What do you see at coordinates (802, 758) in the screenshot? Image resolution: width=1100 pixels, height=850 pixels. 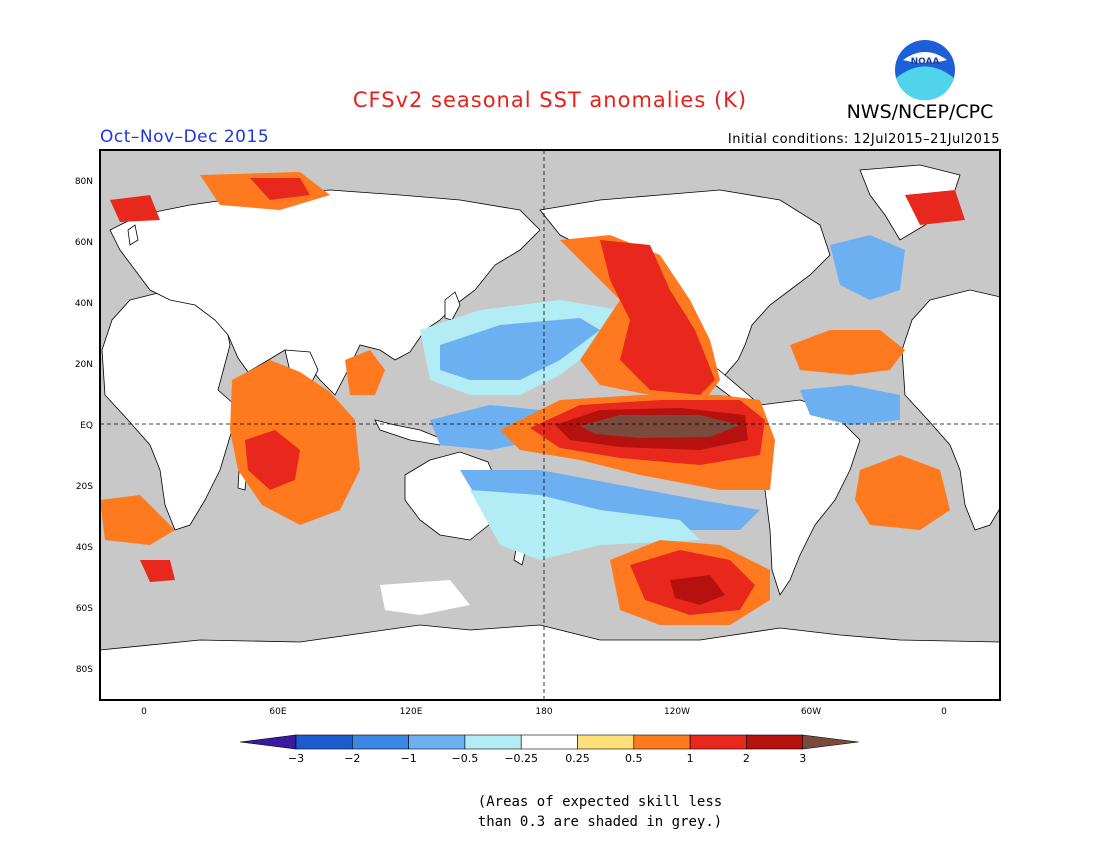 I see `colorbar-label: 3` at bounding box center [802, 758].